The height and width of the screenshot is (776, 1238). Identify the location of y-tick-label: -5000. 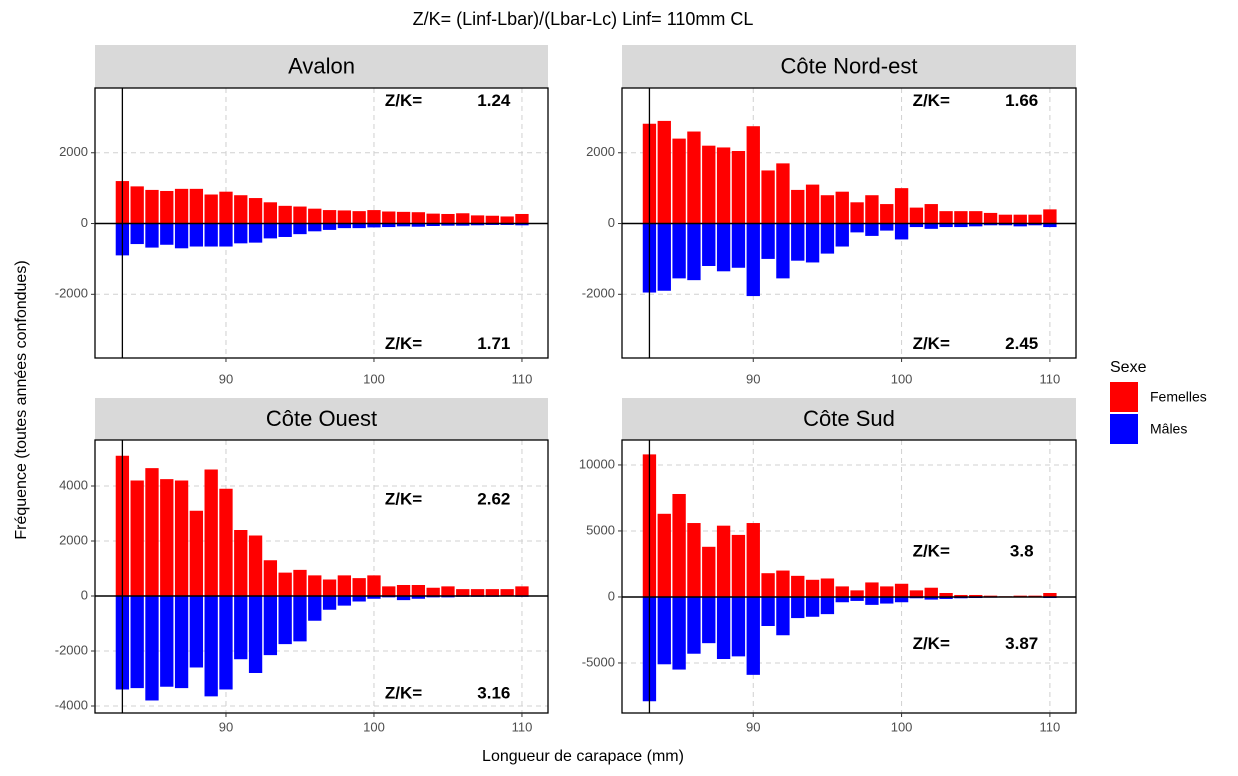
(598, 661).